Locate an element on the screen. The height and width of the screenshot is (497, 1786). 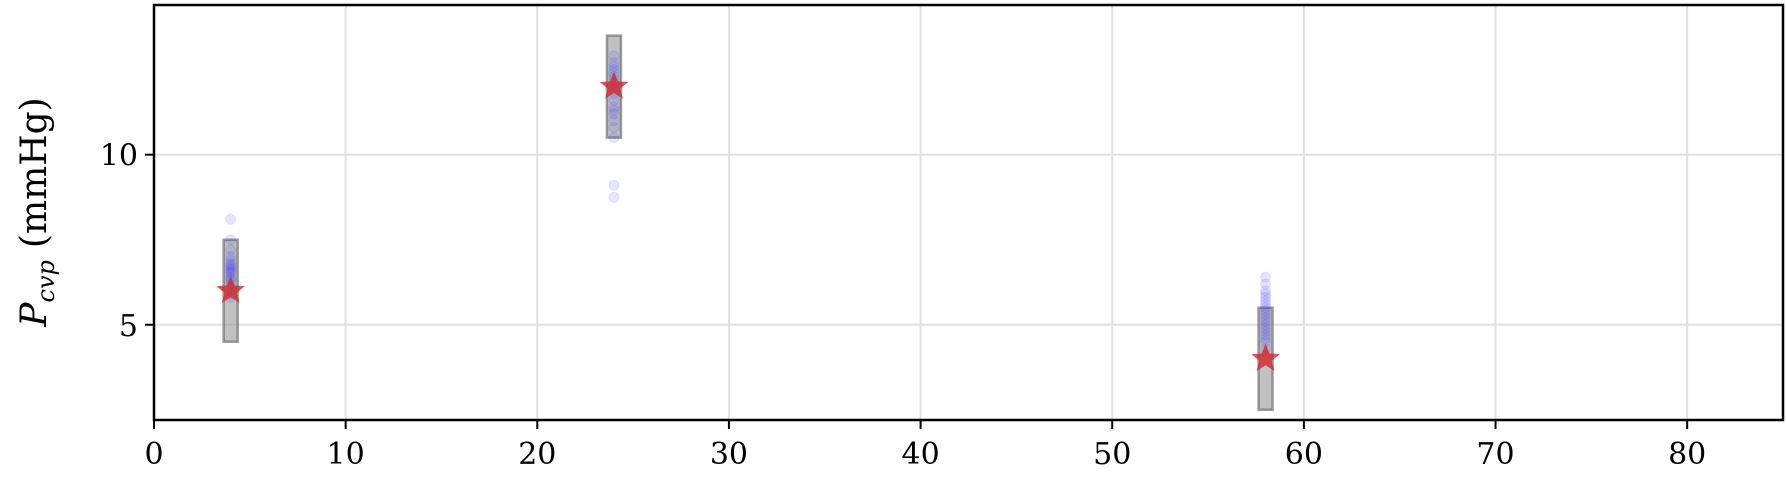
y-axis-label: Pcvp(mmHg) is located at coordinates (37, 212).